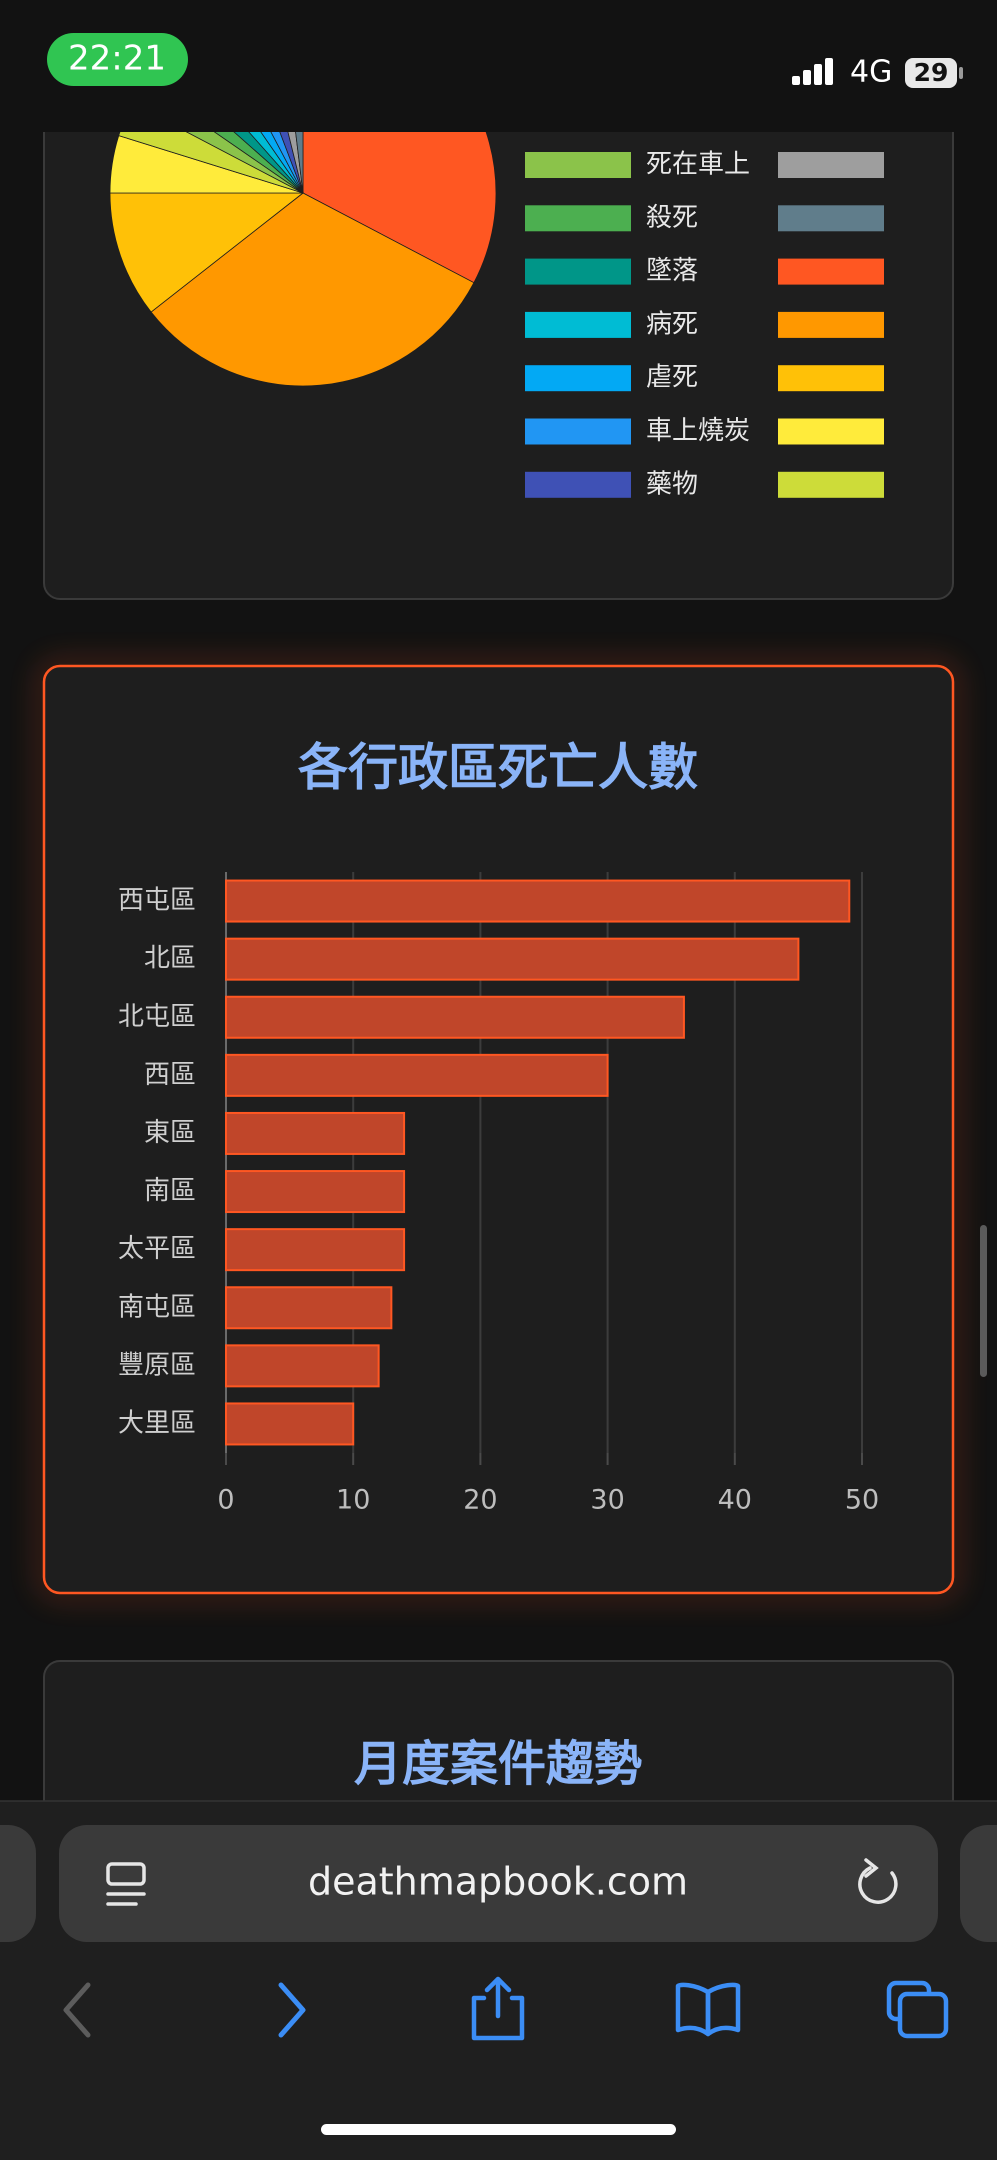 The height and width of the screenshot is (2160, 997). I want to click on time-pill, so click(117, 59).